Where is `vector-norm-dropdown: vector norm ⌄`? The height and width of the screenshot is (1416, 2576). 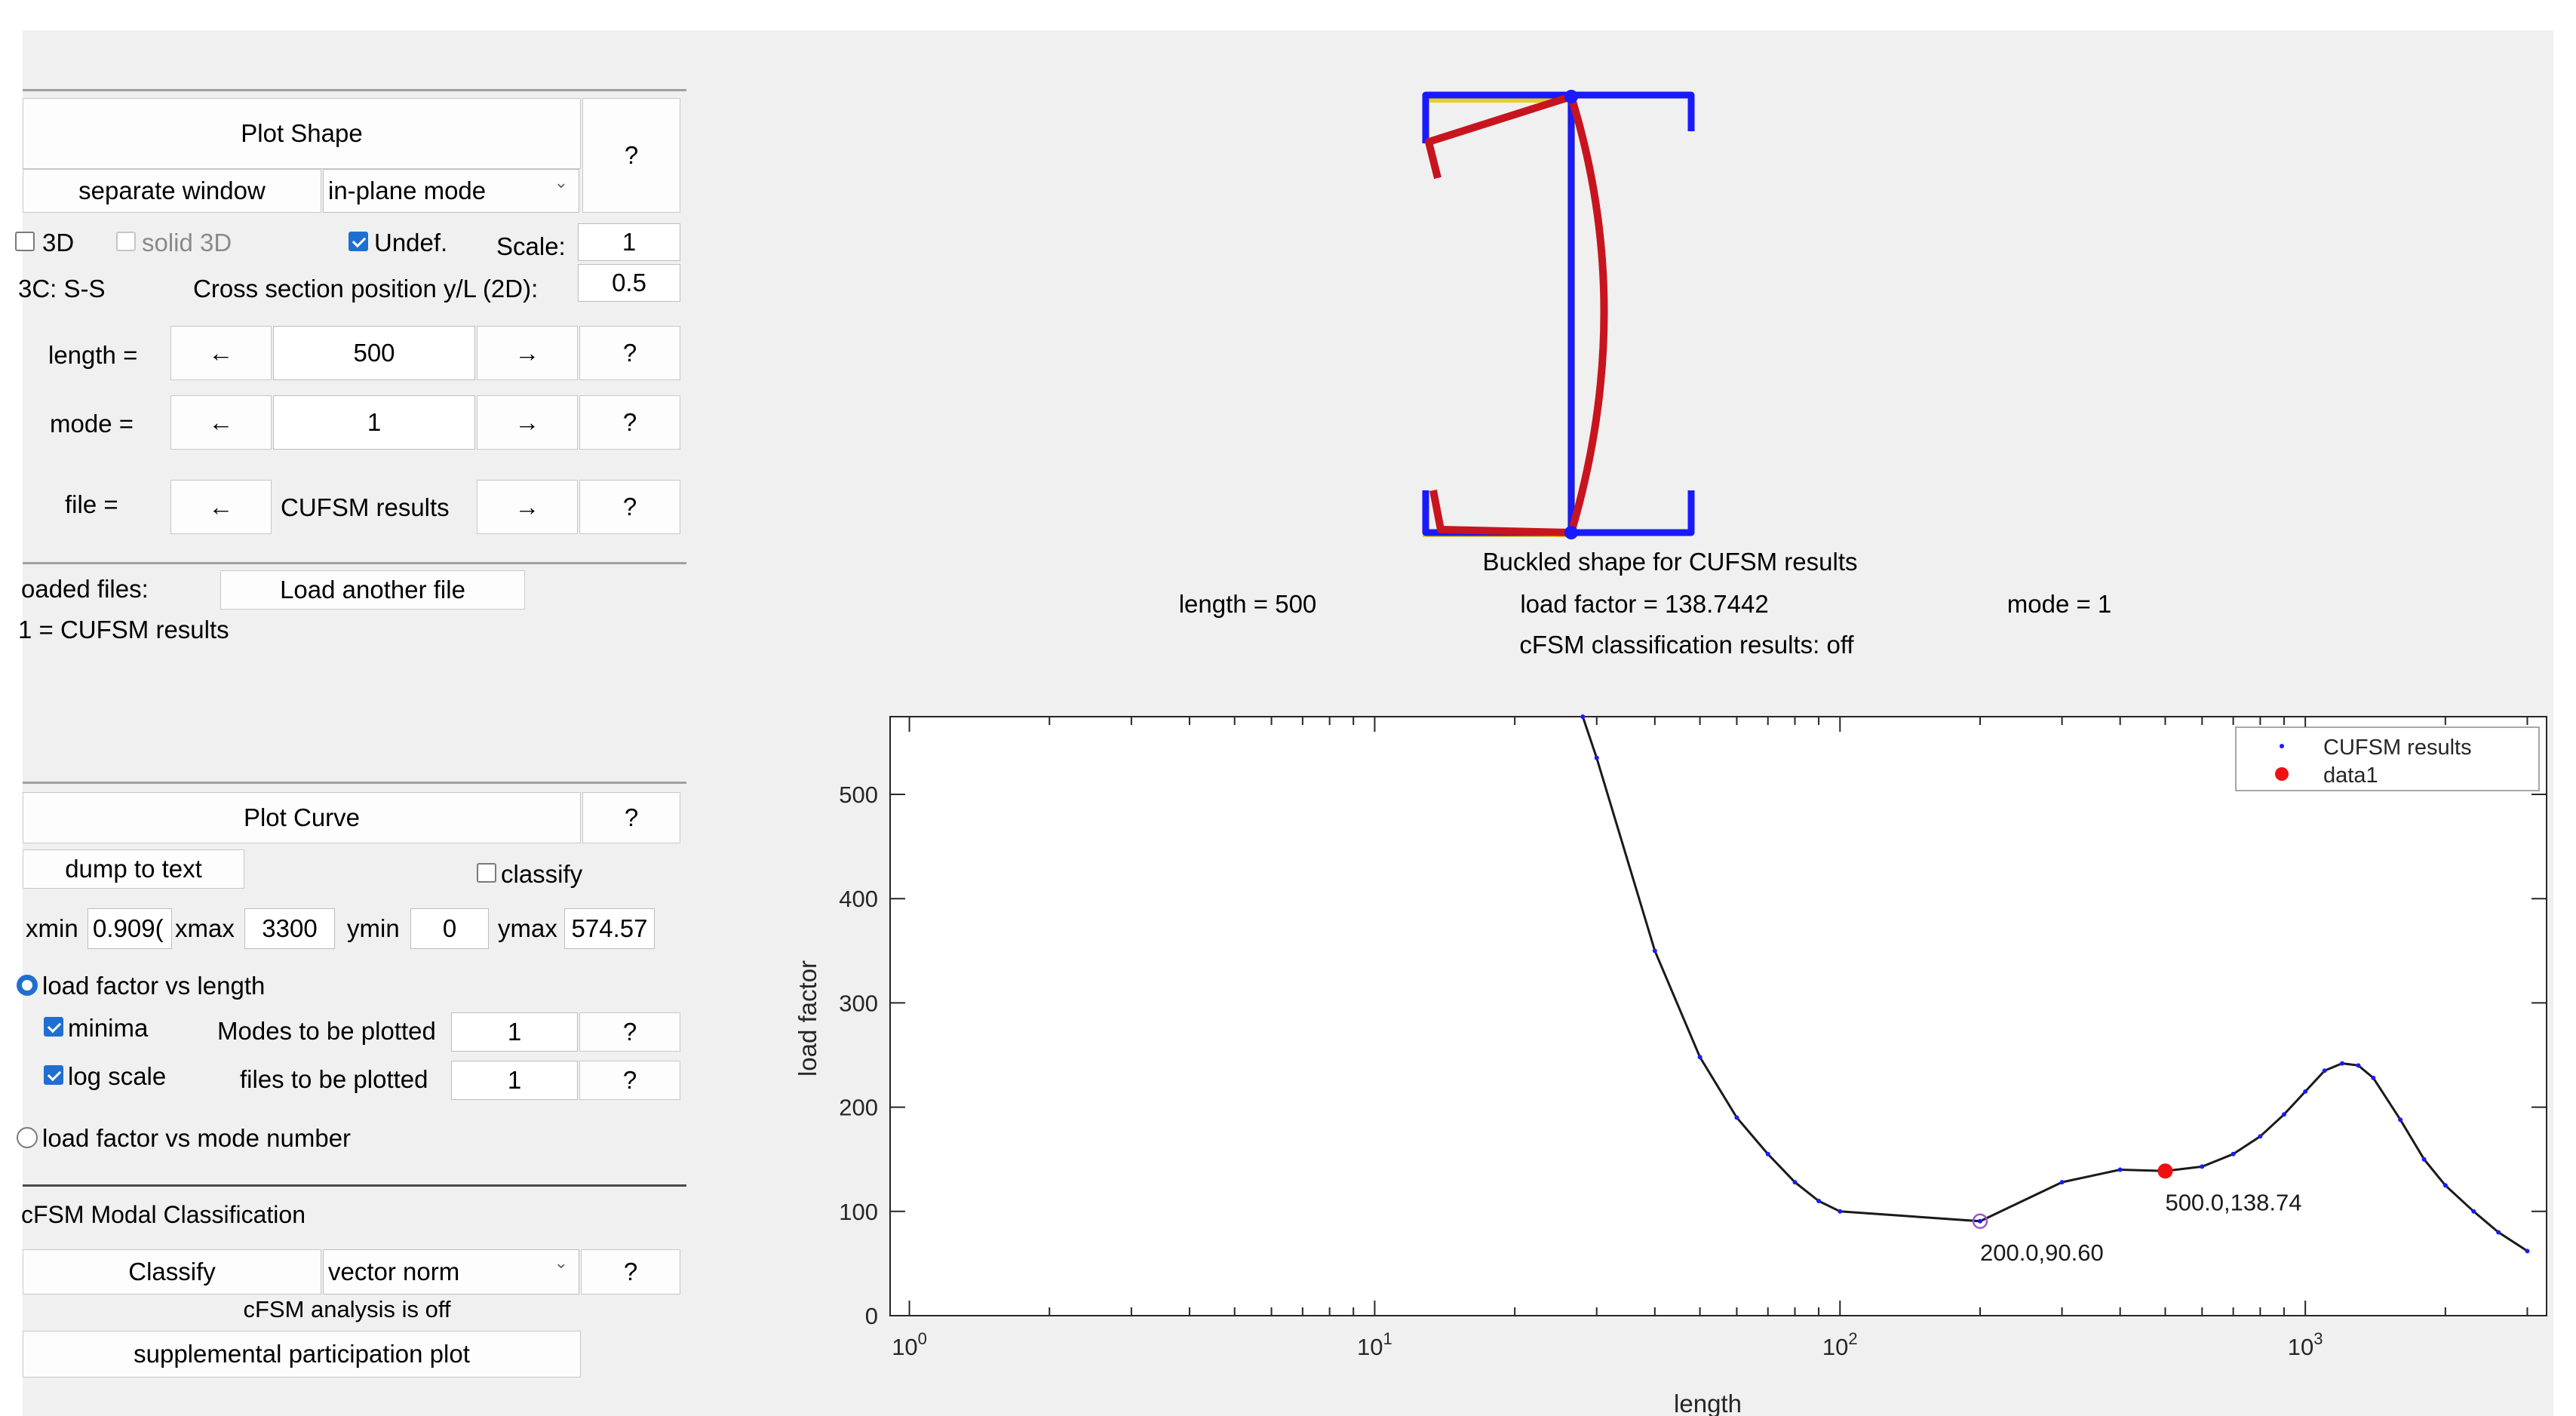
vector-norm-dropdown: vector norm ⌄ is located at coordinates (451, 1272).